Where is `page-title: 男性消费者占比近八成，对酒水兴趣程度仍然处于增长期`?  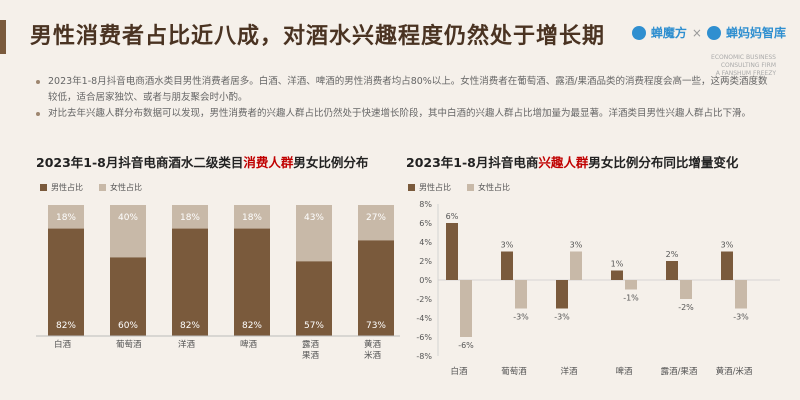
page-title: 男性消费者占比近八成，对酒水兴趣程度仍然处于增长期 is located at coordinates (318, 36).